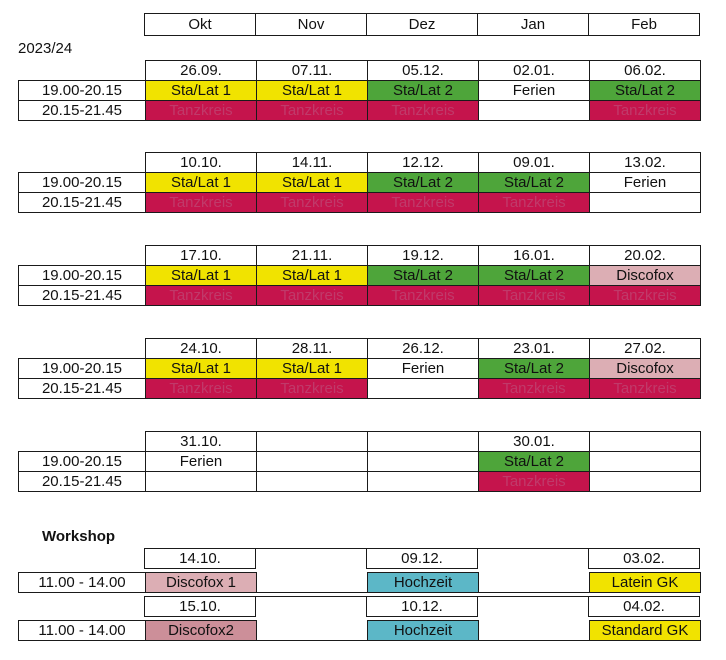  What do you see at coordinates (422, 558) in the screenshot?
I see `workshop-date-cell: 09.12.` at bounding box center [422, 558].